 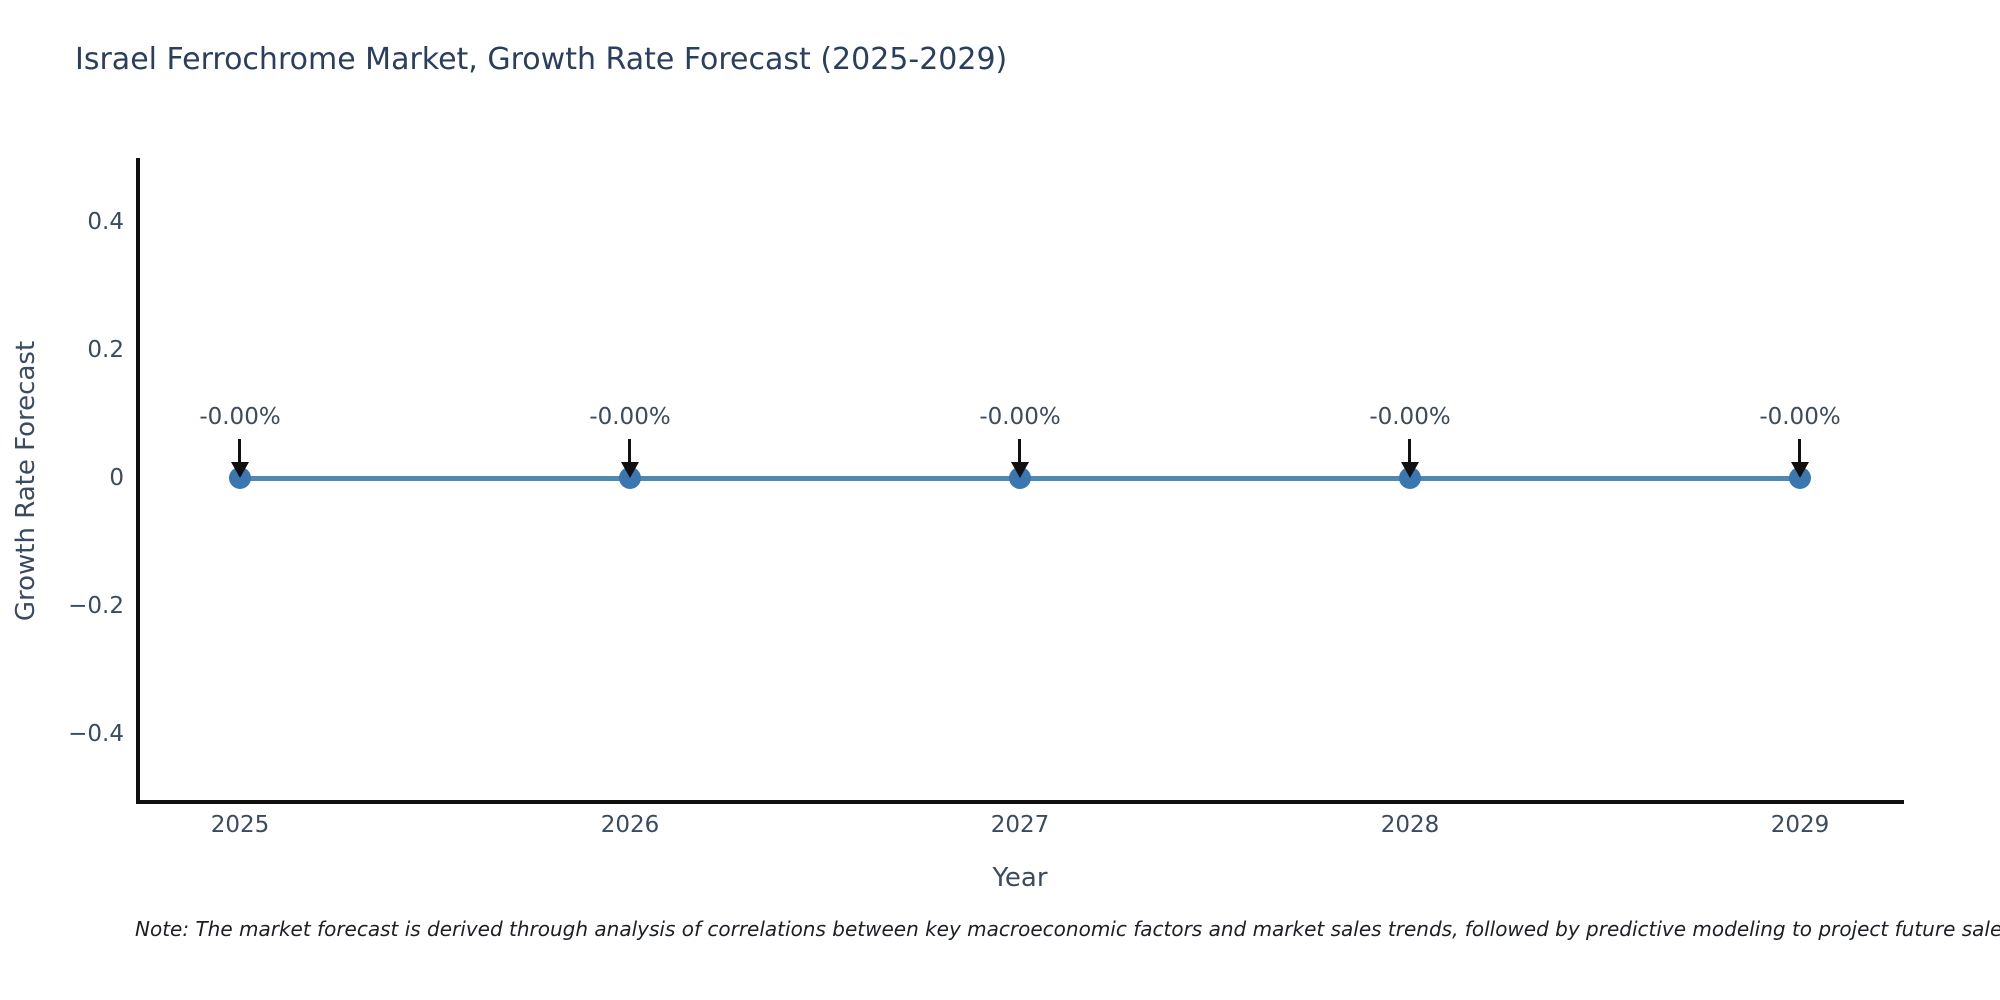 What do you see at coordinates (138, 481) in the screenshot?
I see `y-axis-line` at bounding box center [138, 481].